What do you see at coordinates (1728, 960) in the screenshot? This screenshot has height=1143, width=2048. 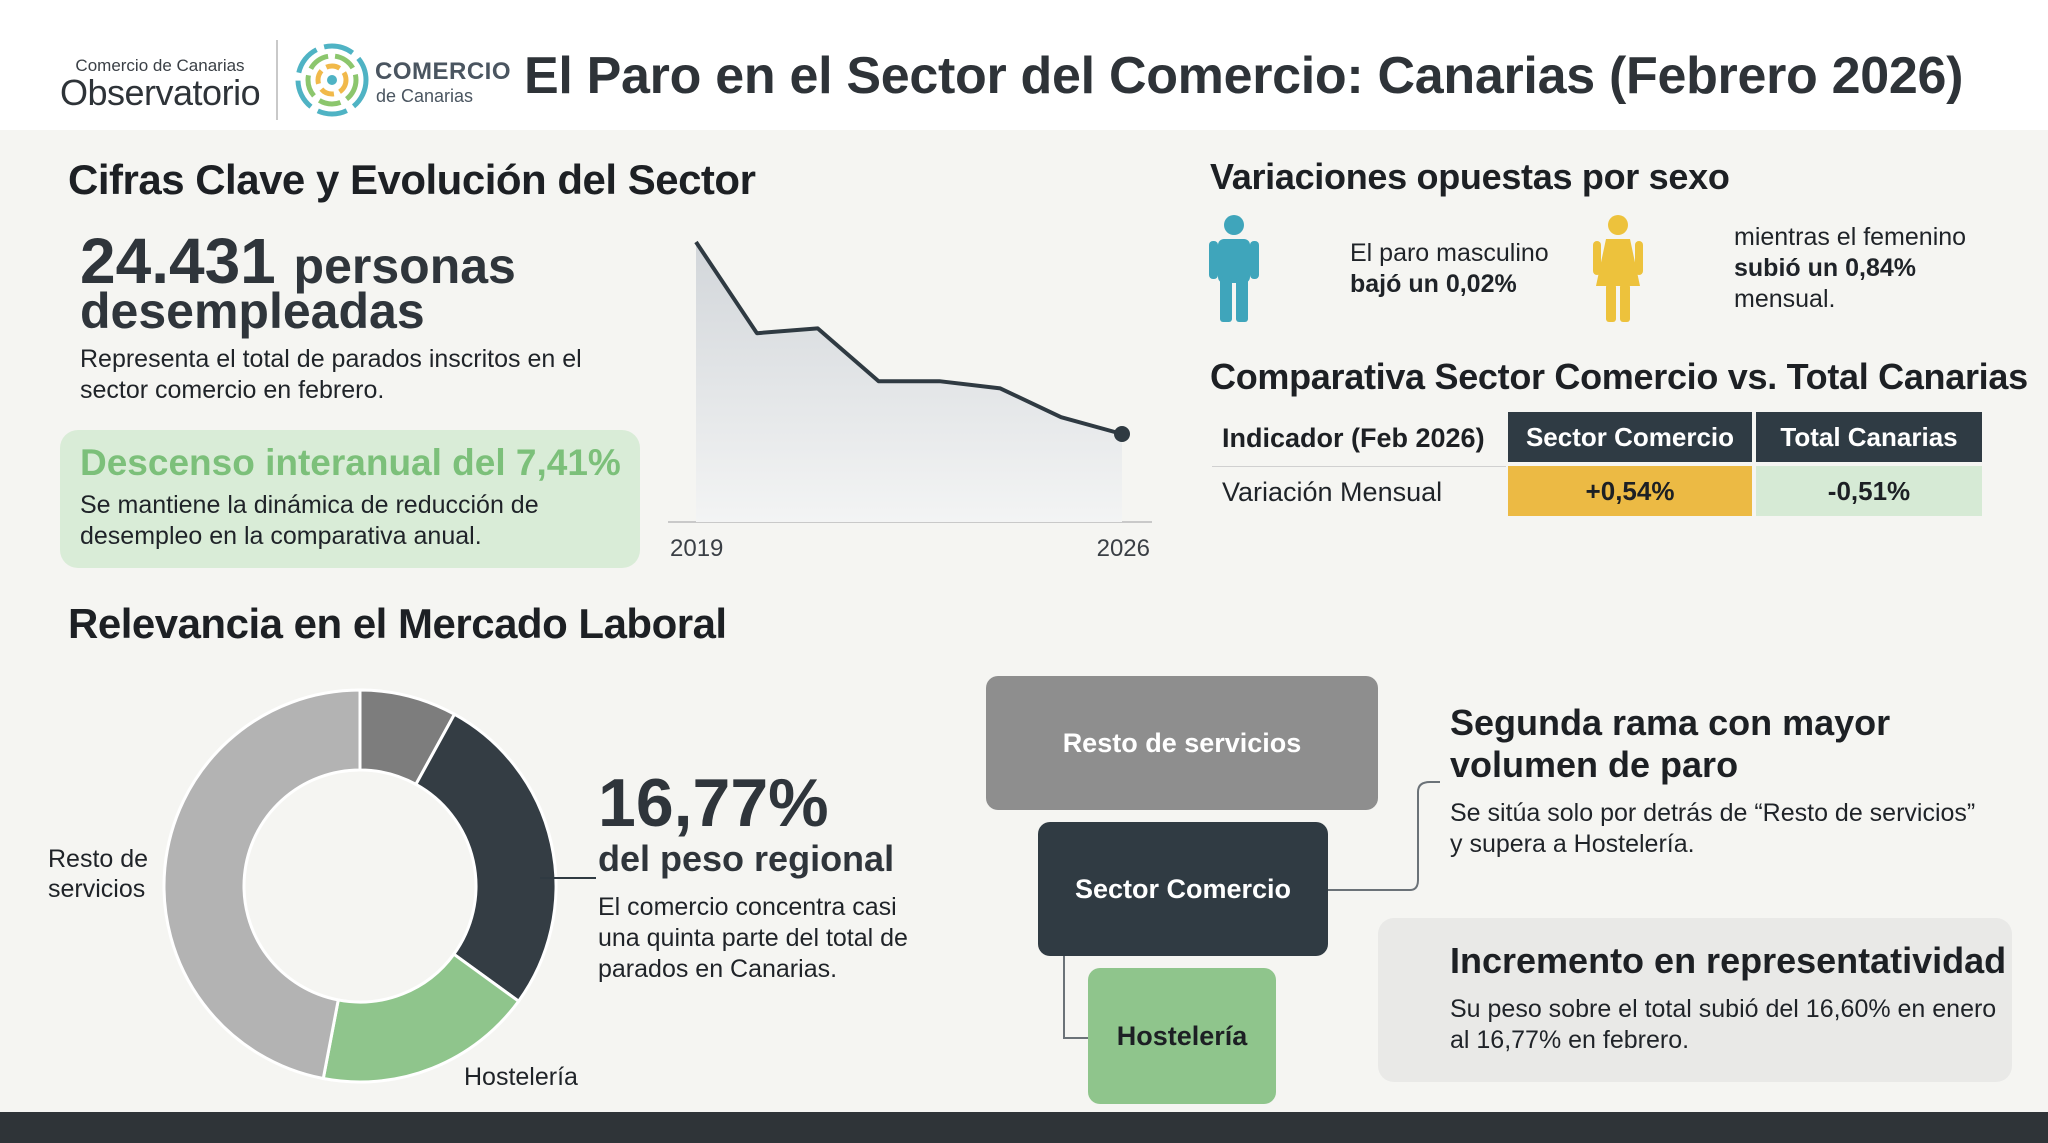 I see `representativity-title: Incremento en representatividad` at bounding box center [1728, 960].